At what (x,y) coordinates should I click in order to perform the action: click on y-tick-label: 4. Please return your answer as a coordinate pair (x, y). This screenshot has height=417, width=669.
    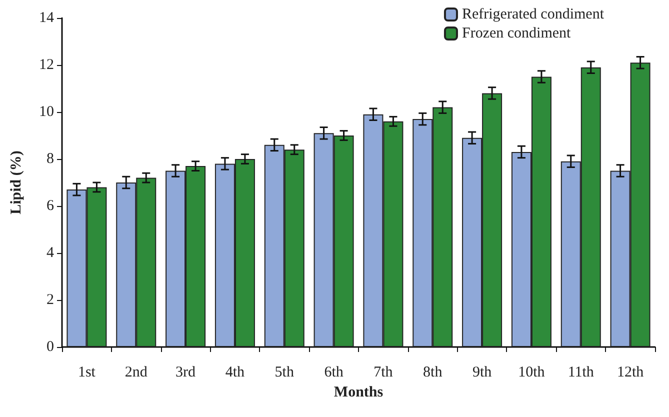
    Looking at the image, I should click on (50, 253).